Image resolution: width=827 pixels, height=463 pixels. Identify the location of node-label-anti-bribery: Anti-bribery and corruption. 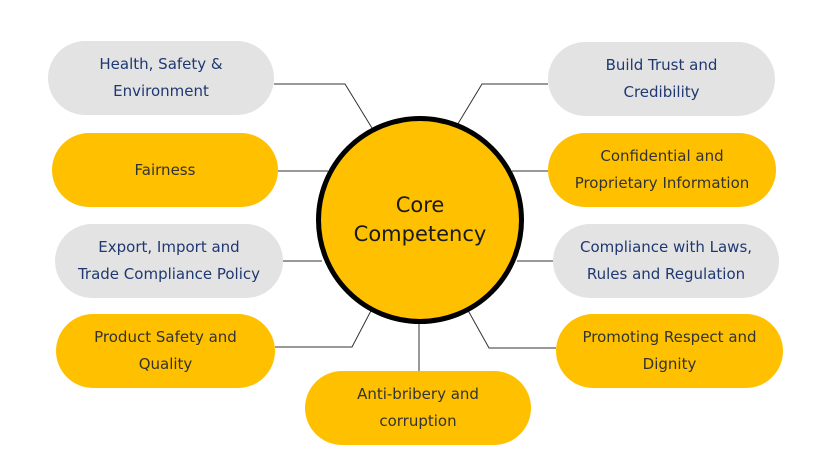
(418, 407).